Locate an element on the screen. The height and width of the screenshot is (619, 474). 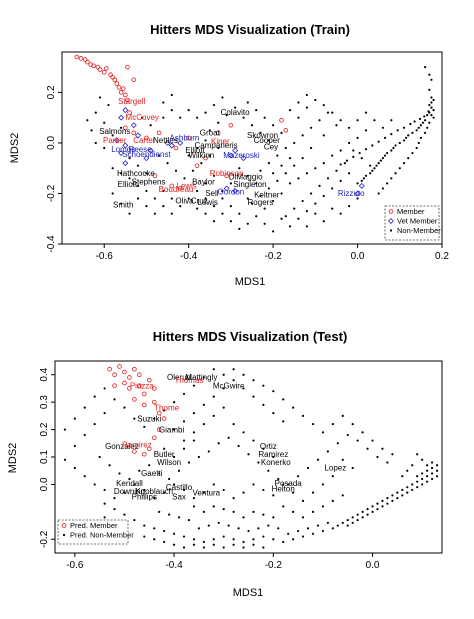
train-player-label: Kiner is located at coordinates (220, 141).